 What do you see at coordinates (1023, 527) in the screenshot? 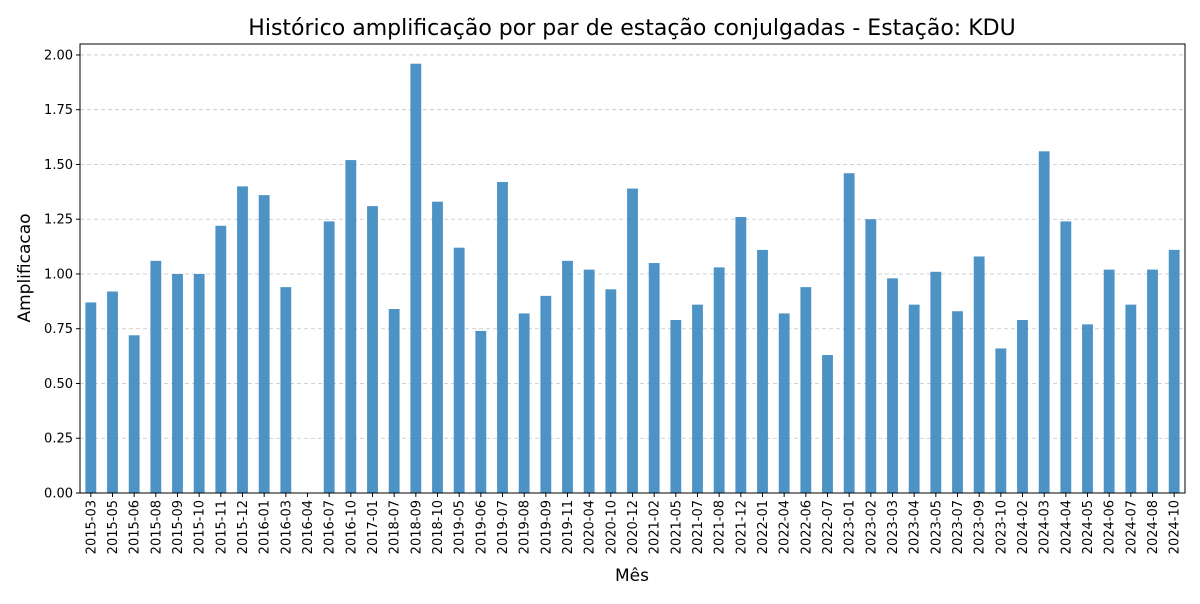
I see `x-tick-label: 2024-02` at bounding box center [1023, 527].